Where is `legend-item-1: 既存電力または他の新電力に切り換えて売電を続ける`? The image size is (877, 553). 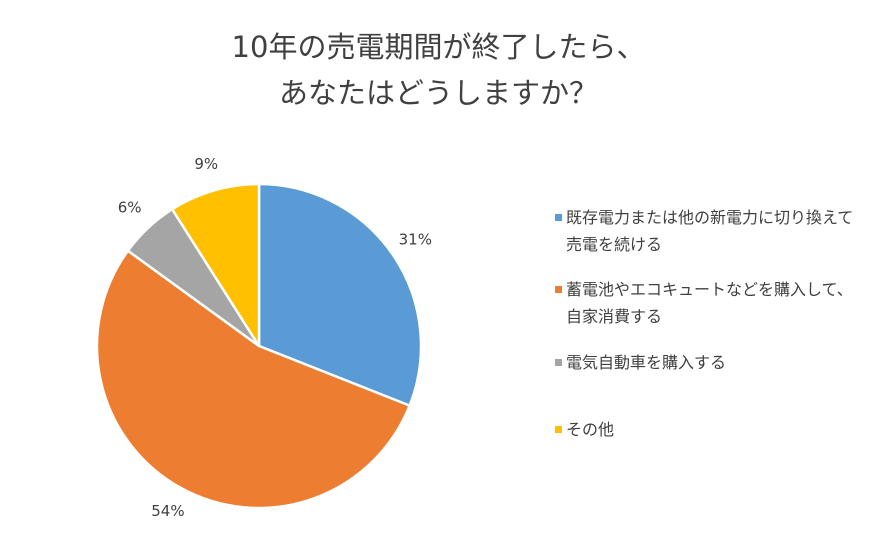 legend-item-1: 既存電力または他の新電力に切り換えて売電を続ける is located at coordinates (705, 231).